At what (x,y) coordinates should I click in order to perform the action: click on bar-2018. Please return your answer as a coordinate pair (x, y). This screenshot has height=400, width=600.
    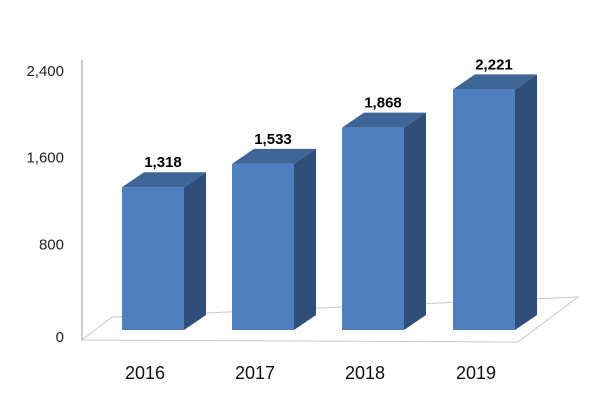
    Looking at the image, I should click on (384, 221).